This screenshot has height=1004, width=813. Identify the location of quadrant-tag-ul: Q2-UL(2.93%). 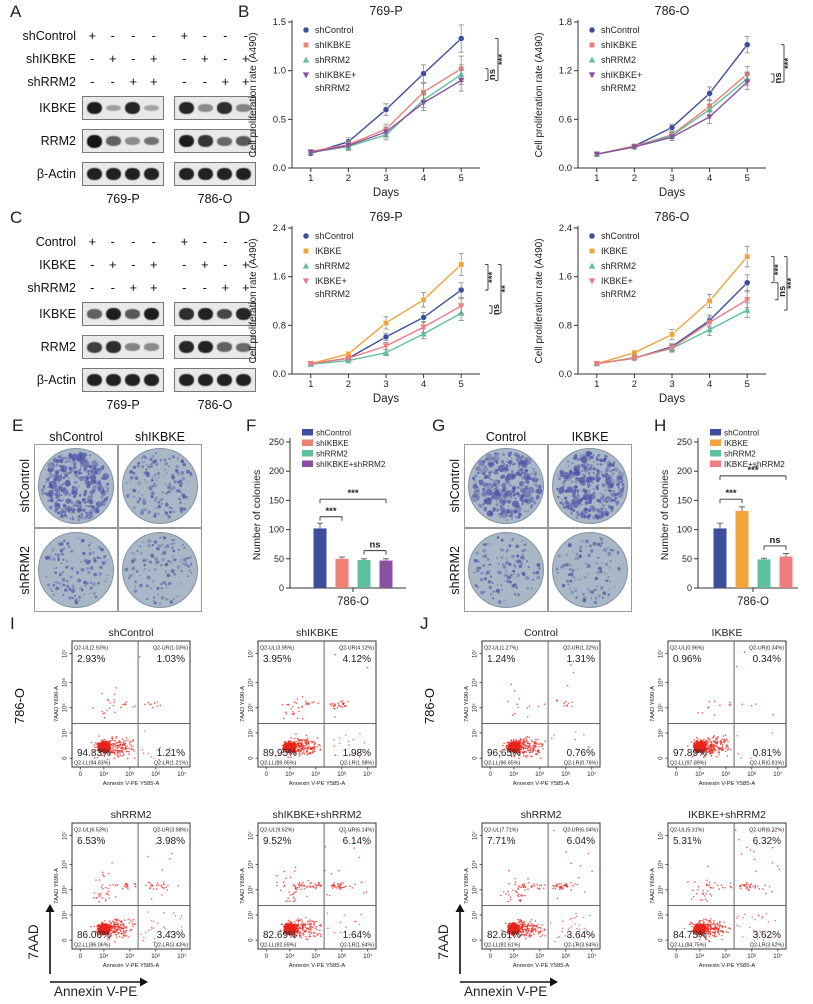
(91, 649).